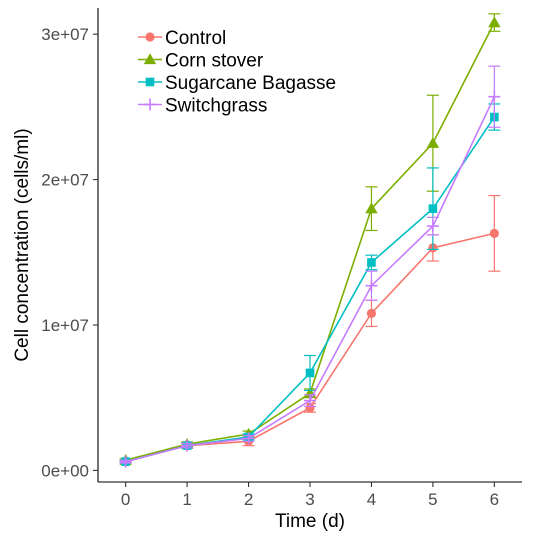  I want to click on legend-label: Sugarcane Bagasse, so click(250, 83).